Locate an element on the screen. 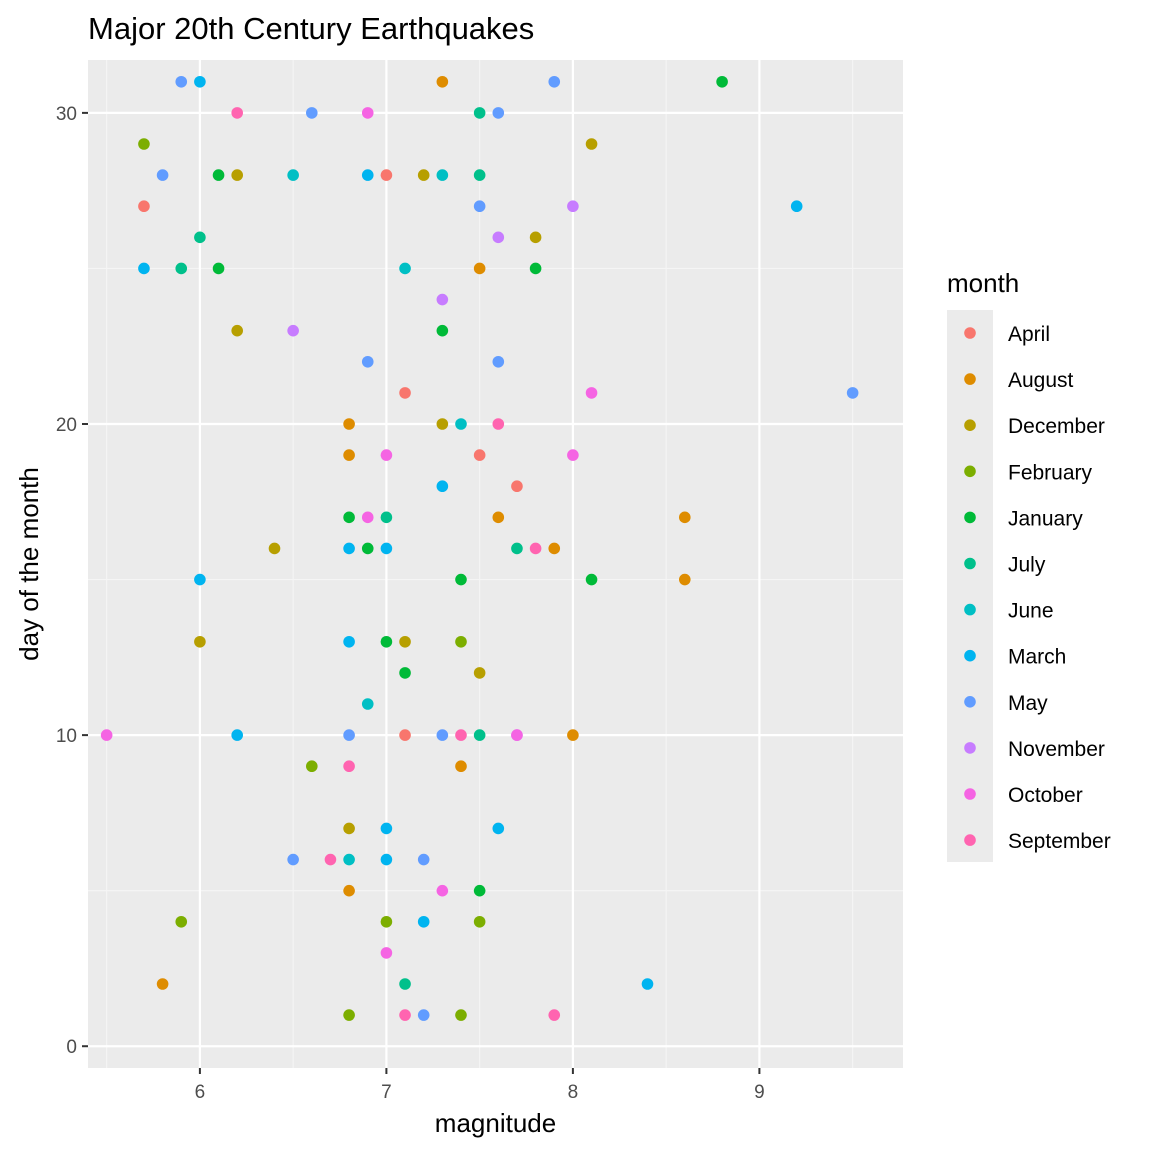 The width and height of the screenshot is (1152, 1152). legend-label: April is located at coordinates (1029, 334).